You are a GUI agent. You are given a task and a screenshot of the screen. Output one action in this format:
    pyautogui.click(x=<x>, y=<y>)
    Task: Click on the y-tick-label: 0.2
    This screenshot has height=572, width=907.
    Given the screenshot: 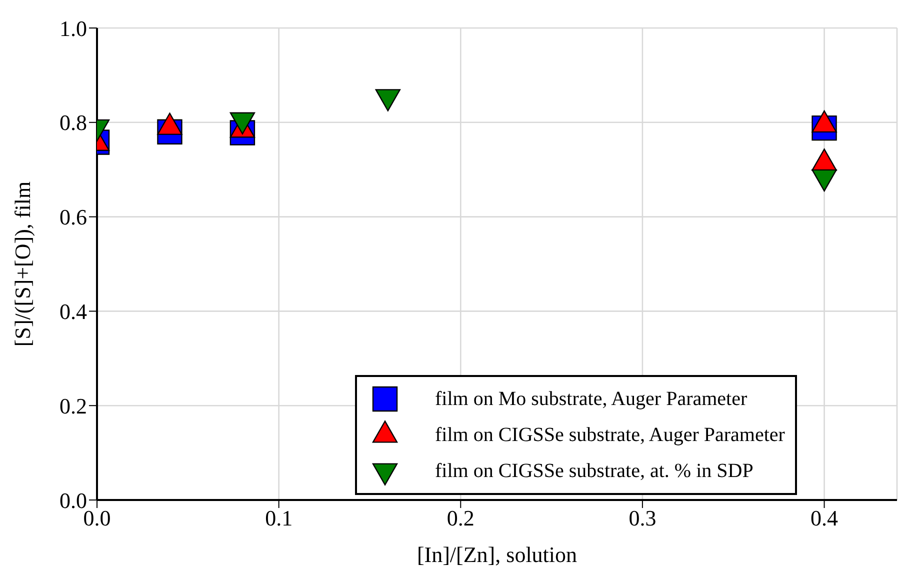 What is the action you would take?
    pyautogui.click(x=73, y=405)
    